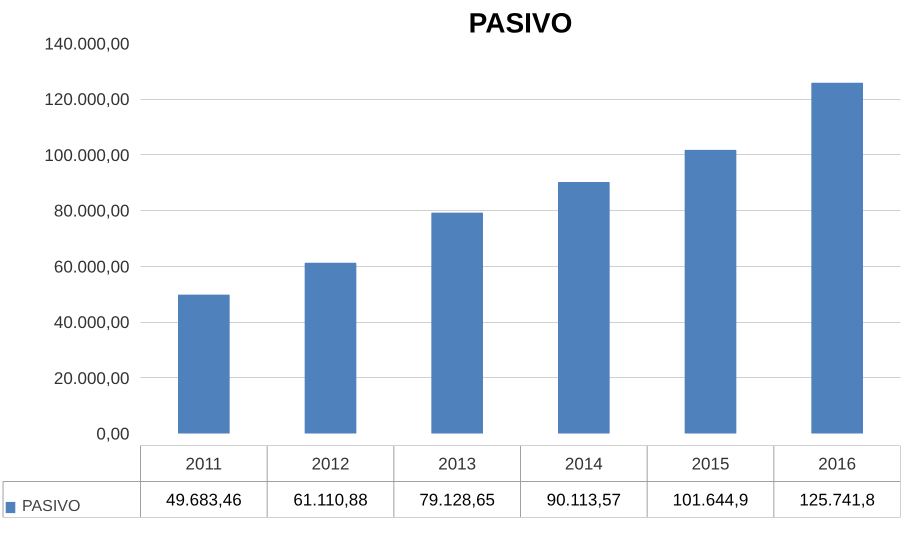  I want to click on y-tick-label: 140.000,00, so click(87, 44).